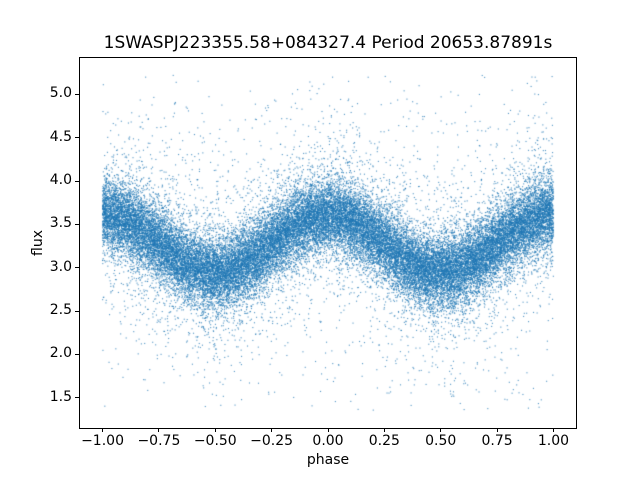  What do you see at coordinates (60, 136) in the screenshot?
I see `y-tick-label: 4.5` at bounding box center [60, 136].